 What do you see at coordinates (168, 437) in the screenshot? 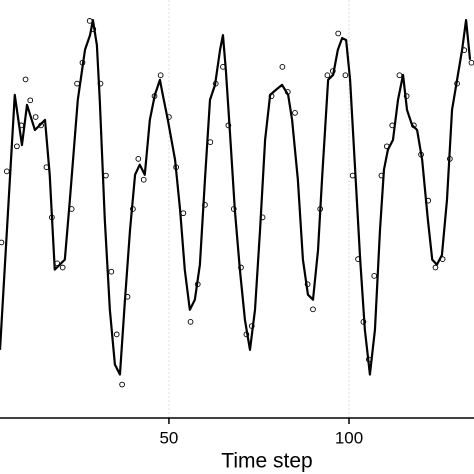
I see `x-tick-label: 50` at bounding box center [168, 437].